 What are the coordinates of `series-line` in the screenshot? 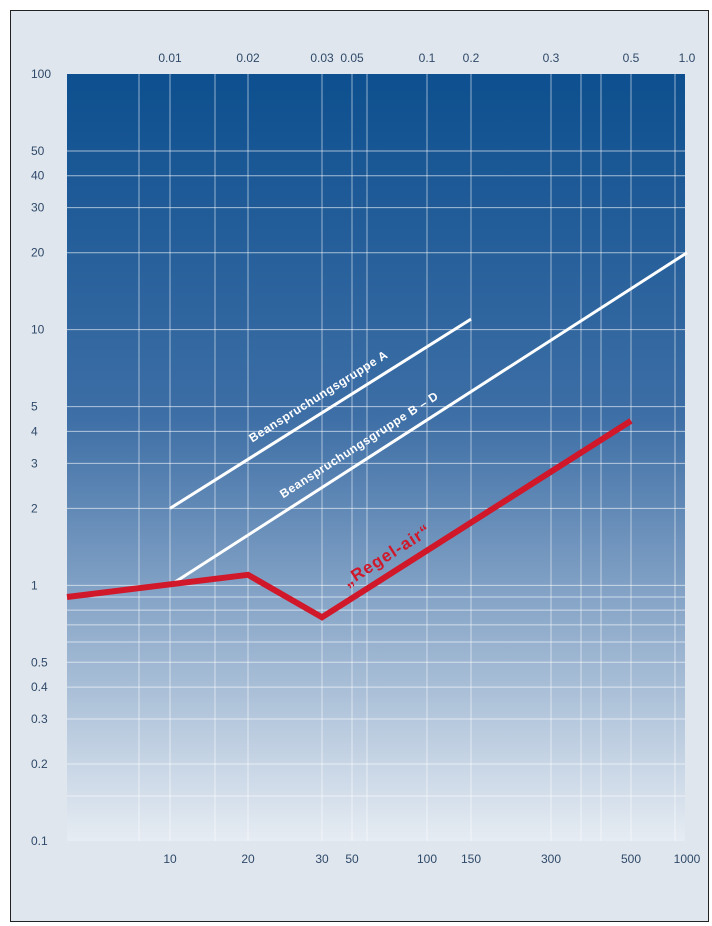 It's located at (320, 413).